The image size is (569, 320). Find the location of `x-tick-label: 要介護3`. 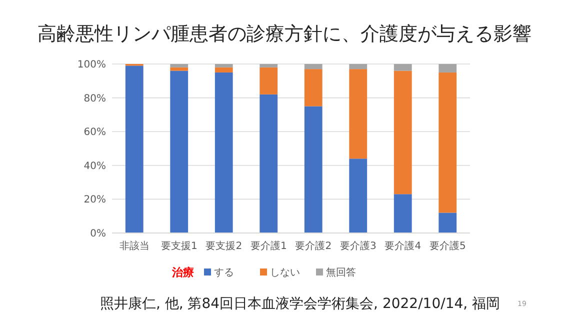

x-tick-label: 要介護3 is located at coordinates (358, 246).